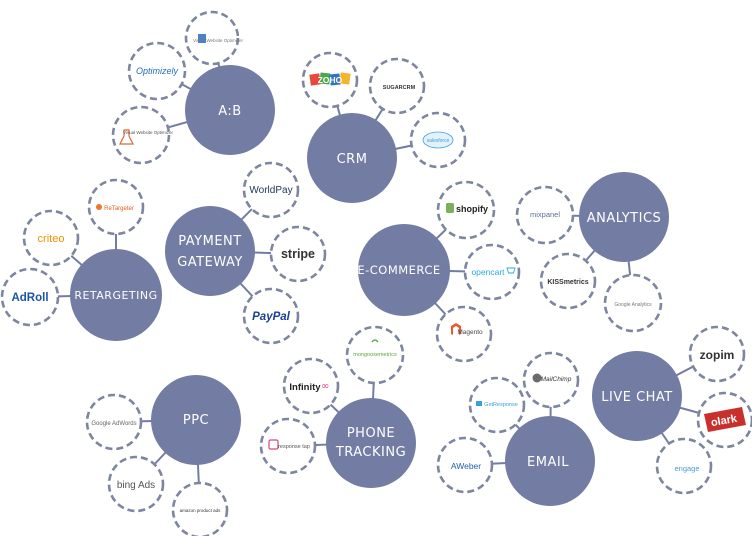 This screenshot has width=752, height=536. I want to click on logo-aweber: AWeber, so click(465, 465).